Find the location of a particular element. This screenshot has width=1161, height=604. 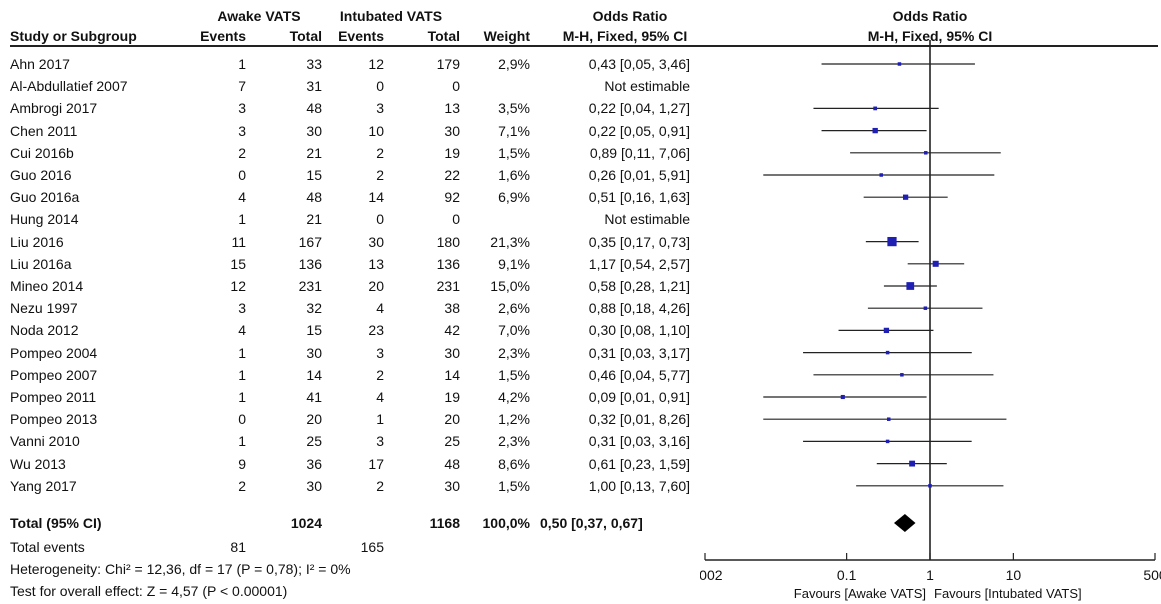

cell-ci: 0,22 [0,04, 1,27] is located at coordinates (639, 108).